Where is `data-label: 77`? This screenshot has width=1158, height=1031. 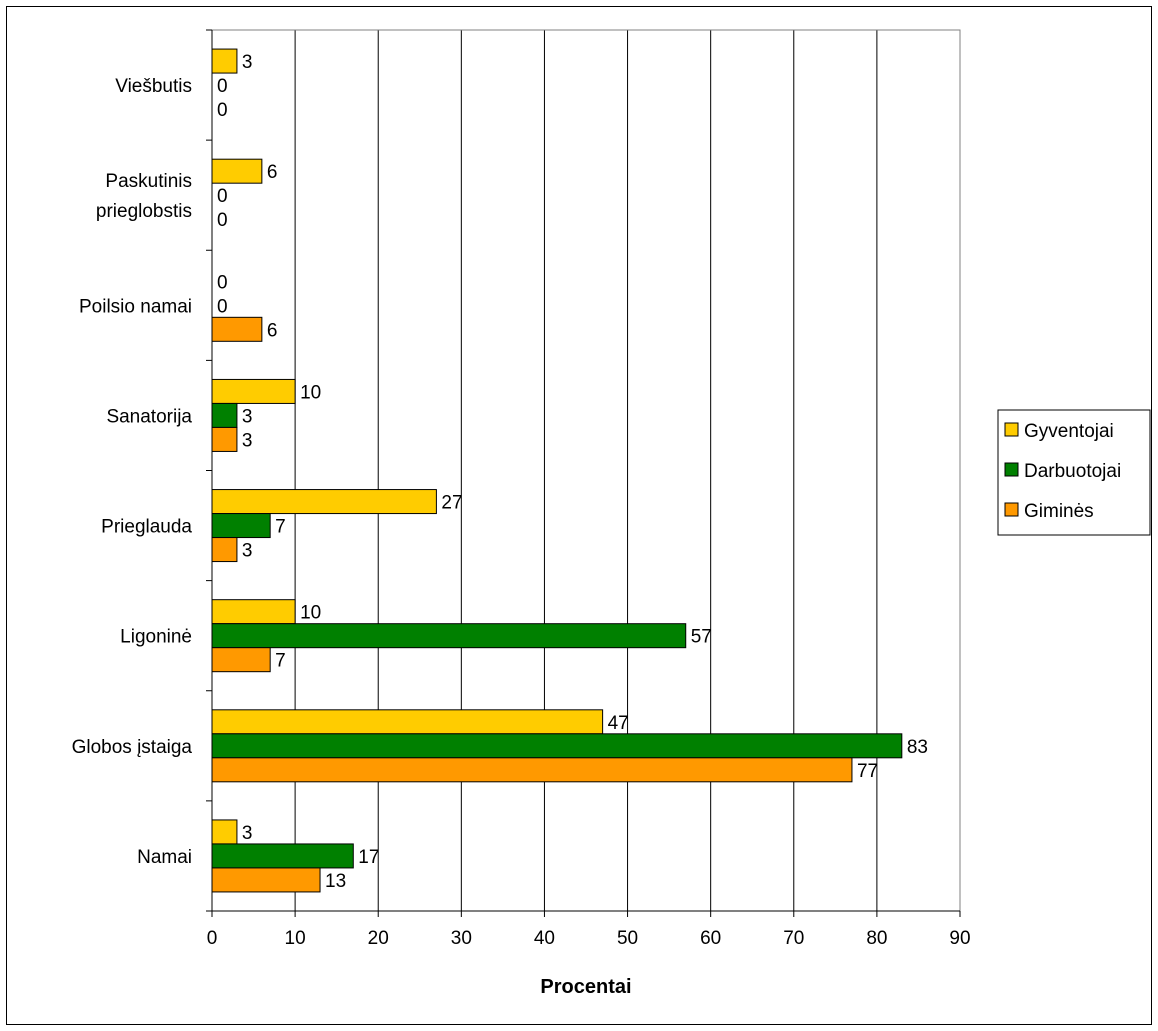
data-label: 77 is located at coordinates (867, 771).